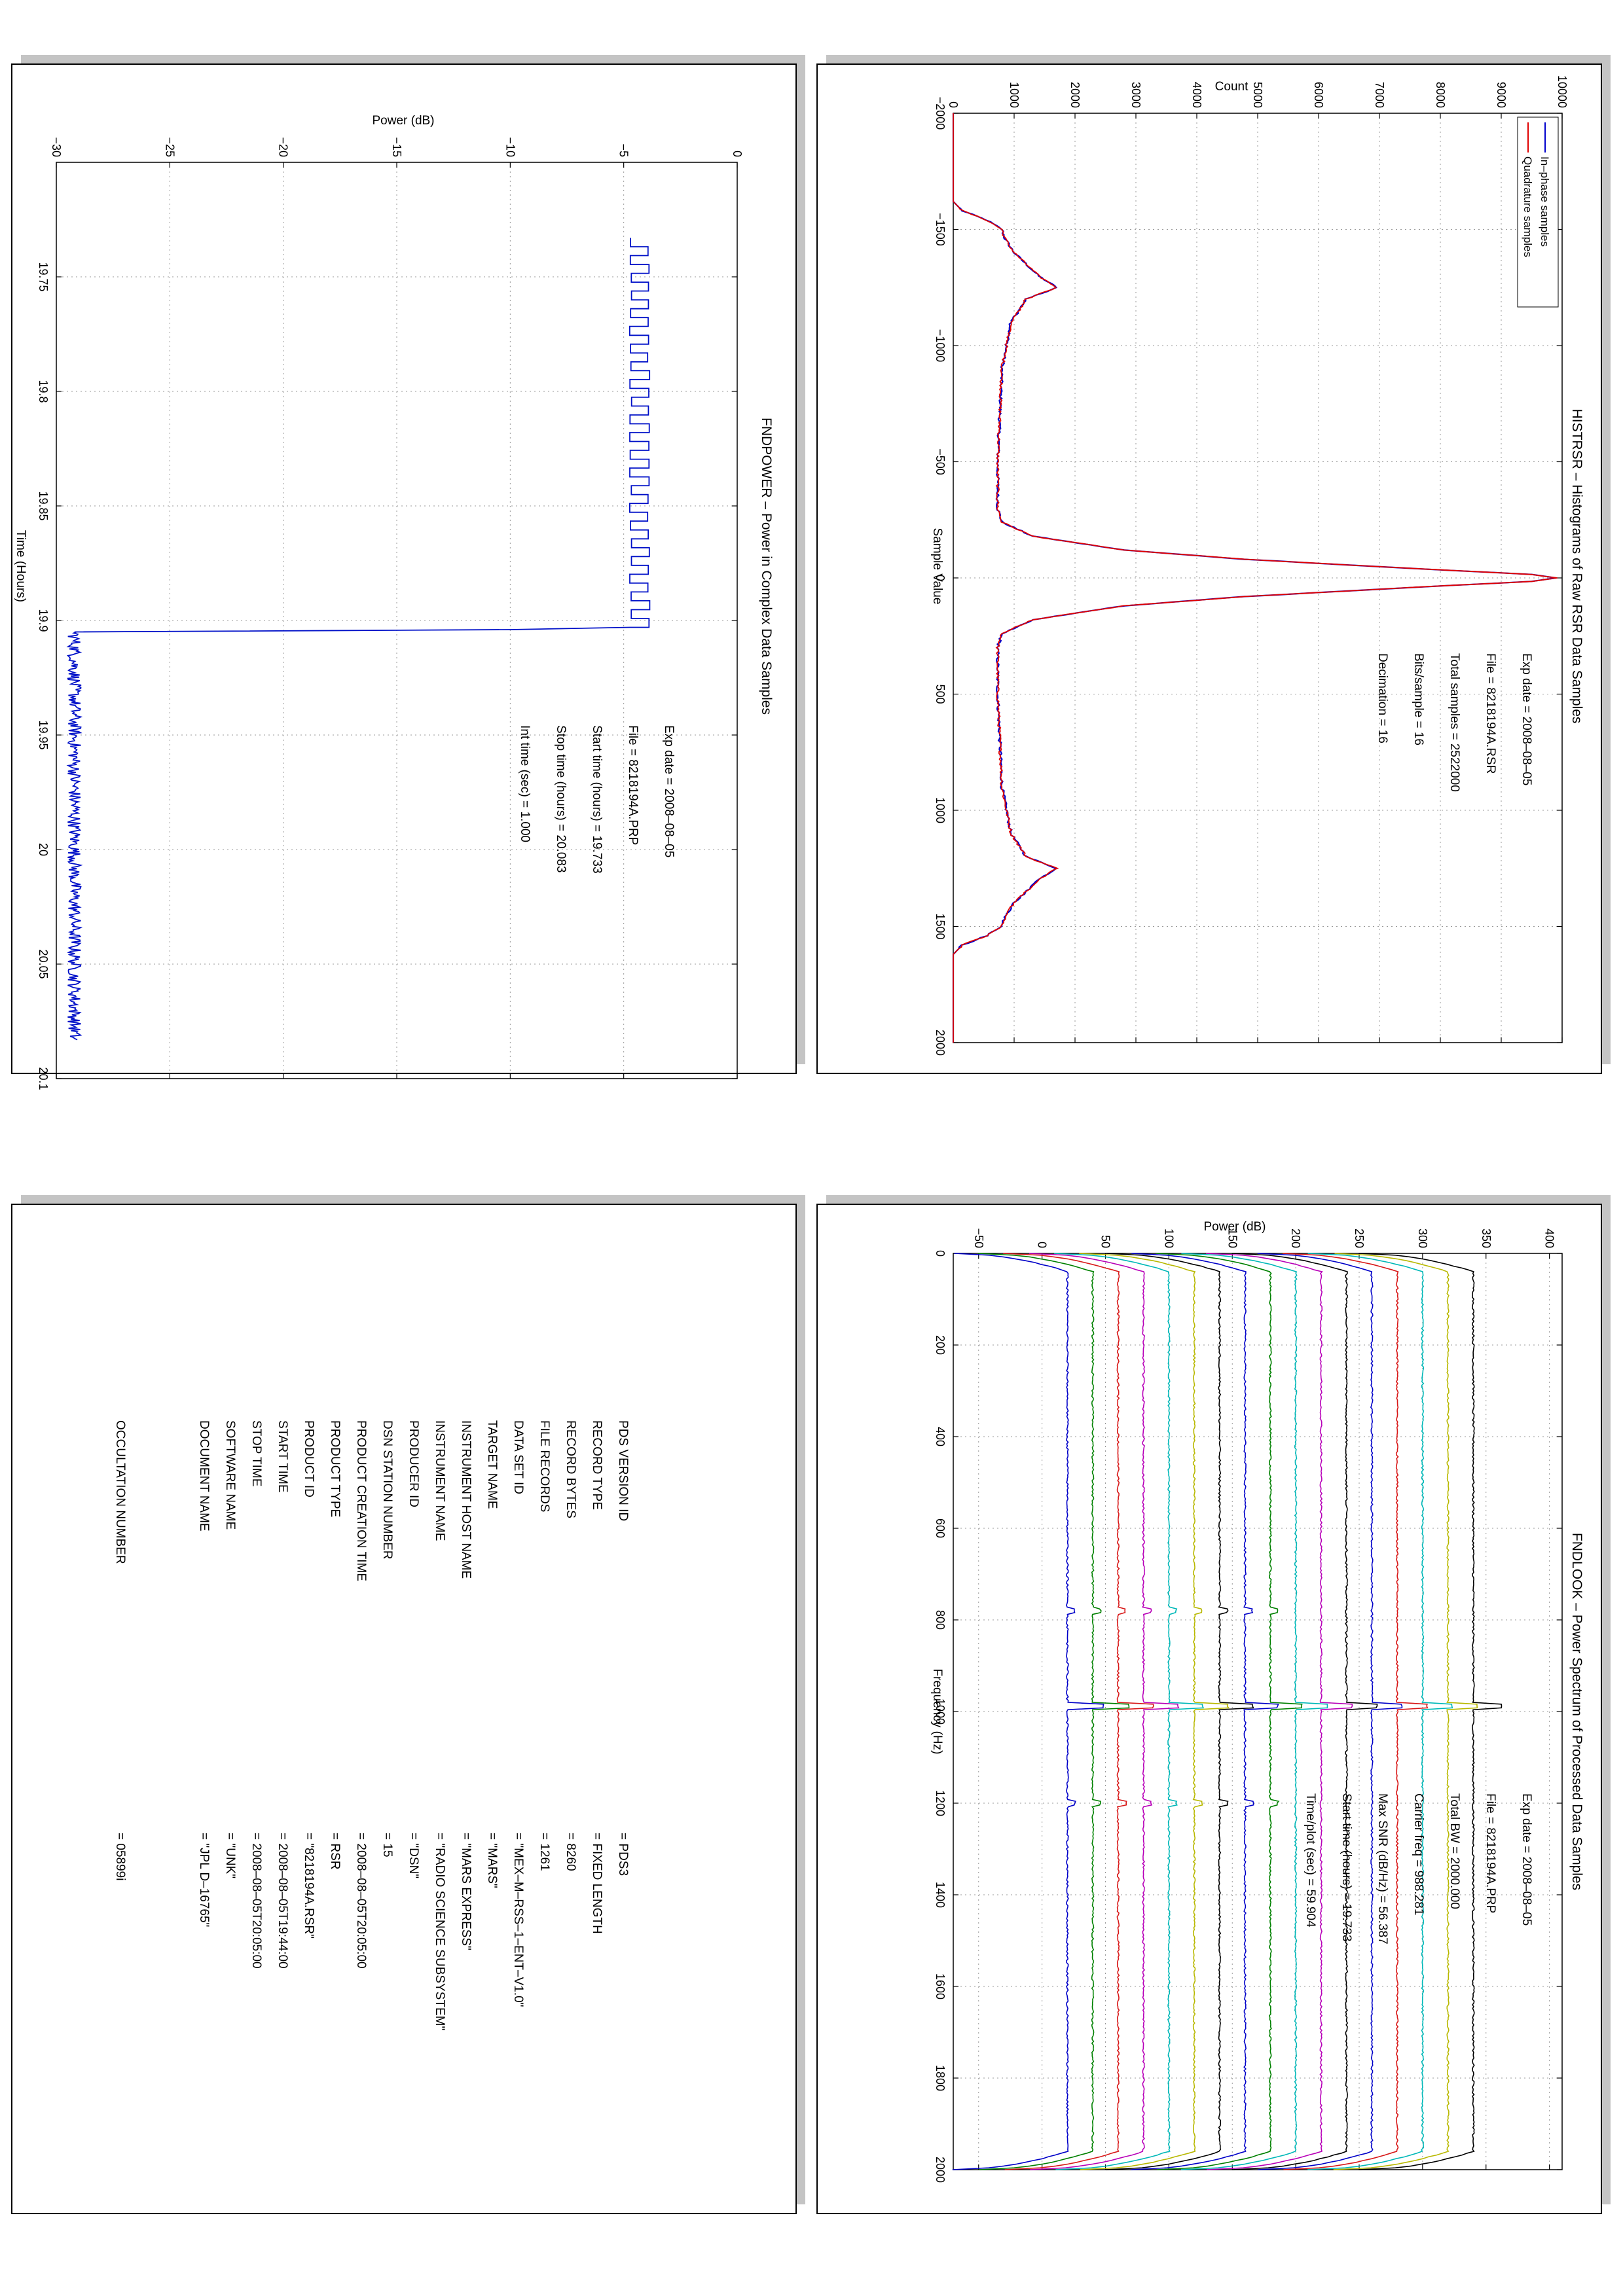 The width and height of the screenshot is (1623, 2296). I want to click on y-tick-label: 5000, so click(1257, 95).